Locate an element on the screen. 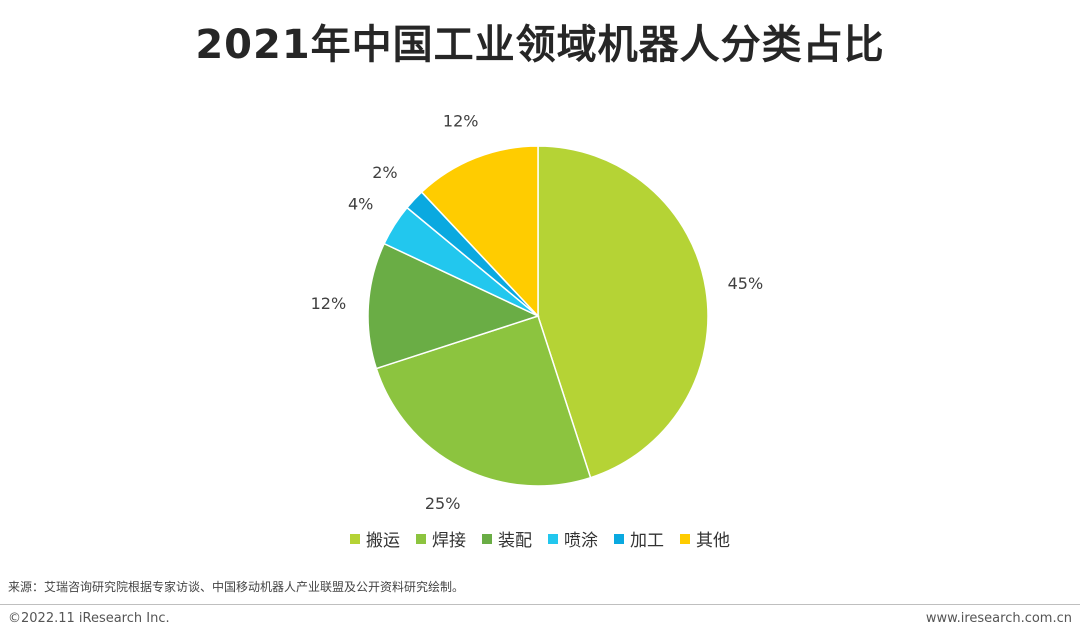 The height and width of the screenshot is (641, 1080). slice-label-4: 2% is located at coordinates (384, 172).